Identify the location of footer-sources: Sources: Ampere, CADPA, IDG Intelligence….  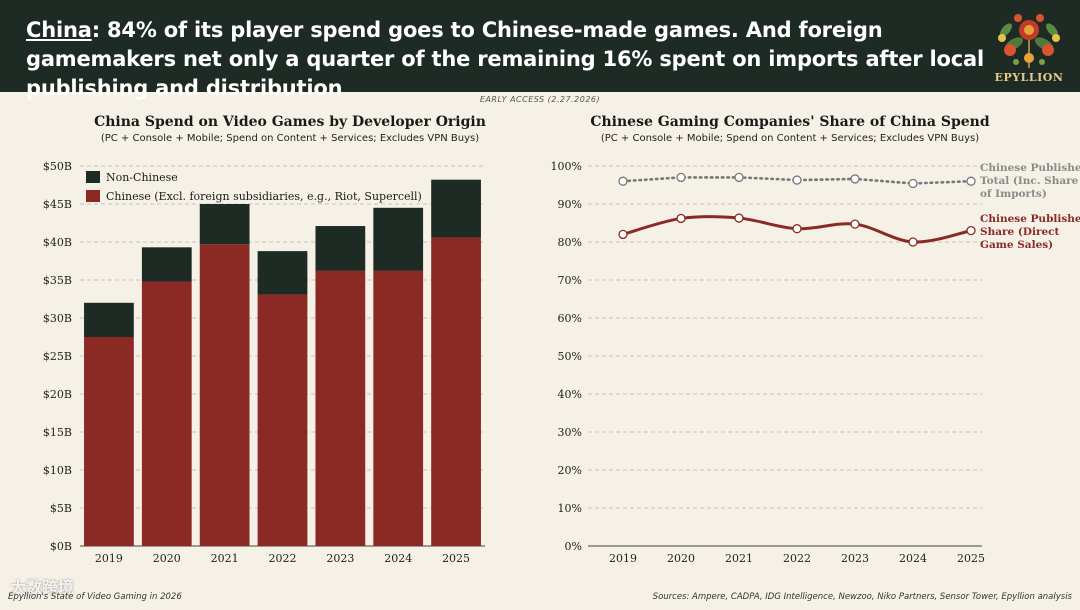
(862, 597).